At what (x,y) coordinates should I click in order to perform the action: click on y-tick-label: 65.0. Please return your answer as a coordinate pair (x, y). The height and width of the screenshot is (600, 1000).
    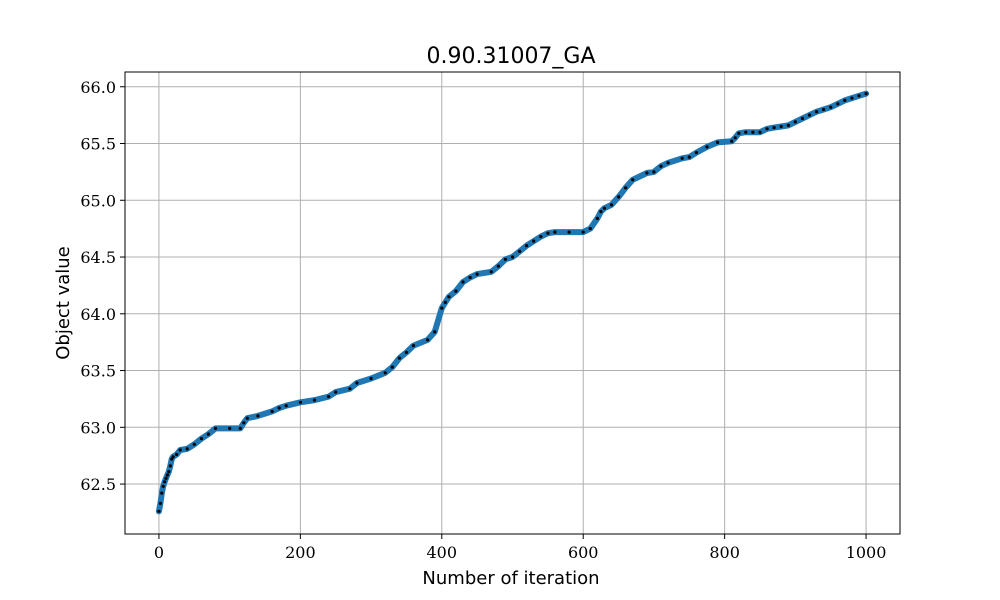
    Looking at the image, I should click on (98, 200).